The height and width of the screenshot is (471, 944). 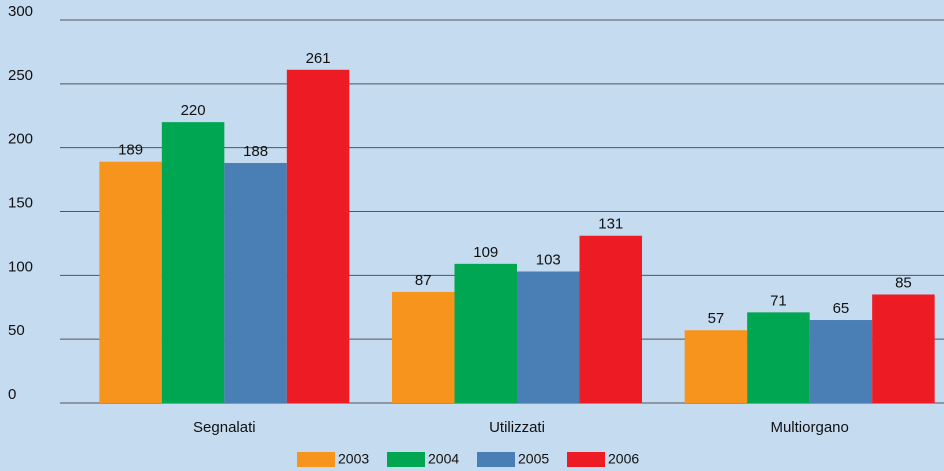 I want to click on data-label: 85, so click(x=903, y=282).